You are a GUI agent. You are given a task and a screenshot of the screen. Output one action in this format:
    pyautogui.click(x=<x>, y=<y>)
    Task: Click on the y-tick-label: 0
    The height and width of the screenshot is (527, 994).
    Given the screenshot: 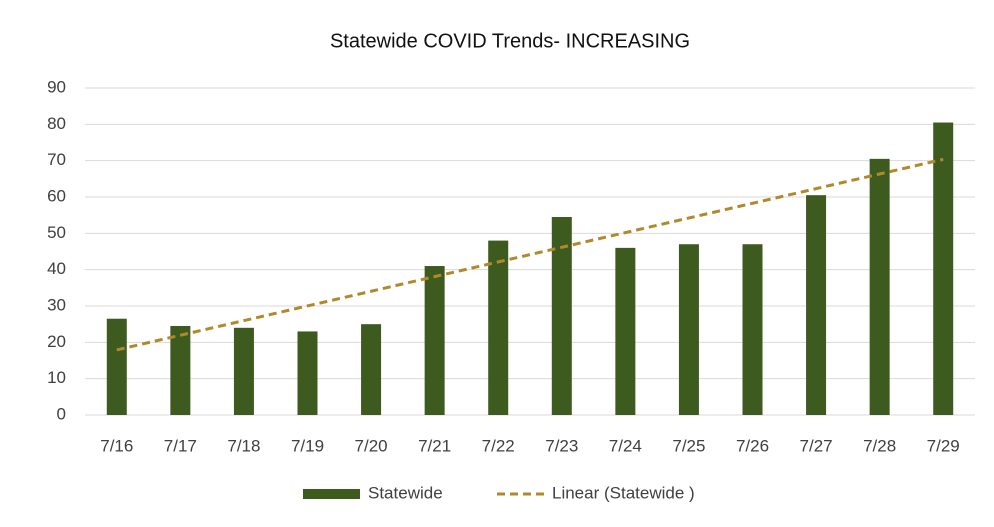 What is the action you would take?
    pyautogui.click(x=61, y=413)
    